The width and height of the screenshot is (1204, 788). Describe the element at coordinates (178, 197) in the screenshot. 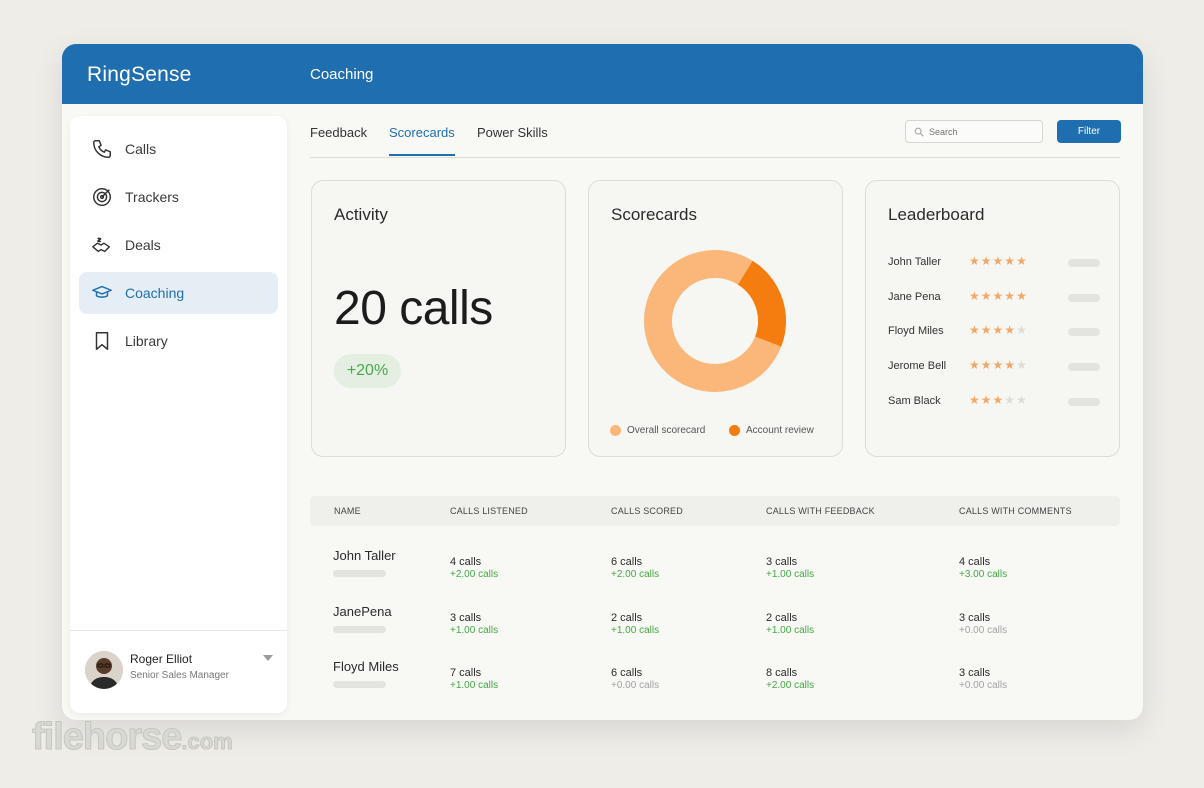

I see `sidebar-item-trackers: Trackers` at that location.